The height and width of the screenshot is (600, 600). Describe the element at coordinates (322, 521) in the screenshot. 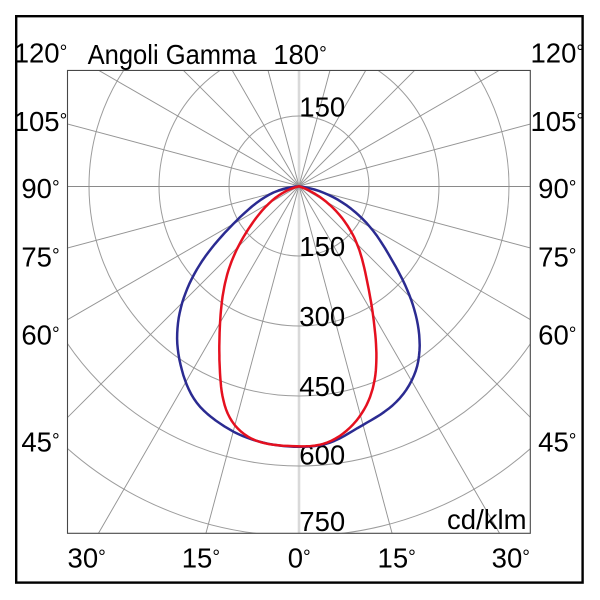

I see `svg-text: 750` at that location.